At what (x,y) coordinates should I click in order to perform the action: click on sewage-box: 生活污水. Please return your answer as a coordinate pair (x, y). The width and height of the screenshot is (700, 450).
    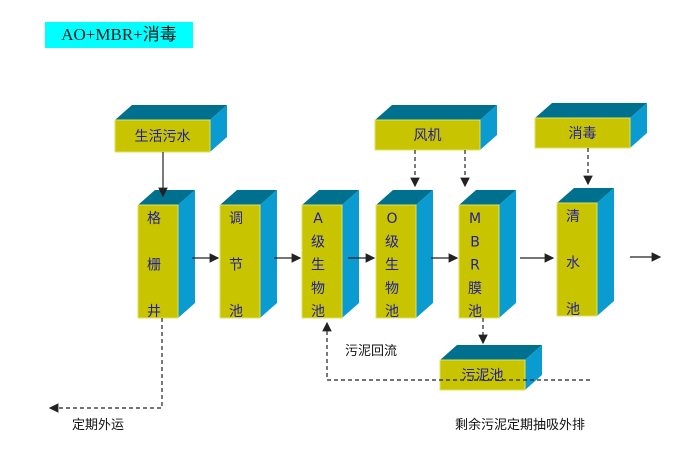
    Looking at the image, I should click on (170, 129).